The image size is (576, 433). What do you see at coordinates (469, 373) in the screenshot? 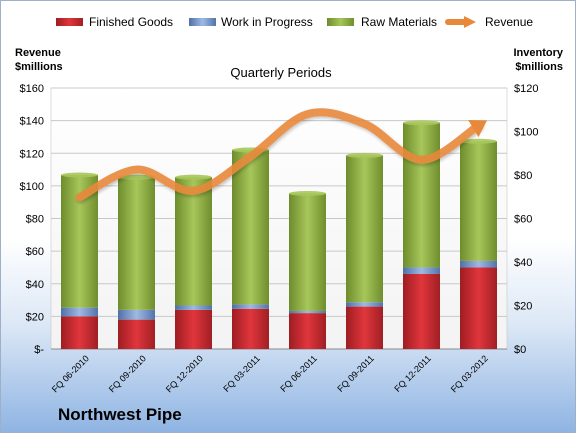
I see `category-label: FQ 03-2012` at bounding box center [469, 373].